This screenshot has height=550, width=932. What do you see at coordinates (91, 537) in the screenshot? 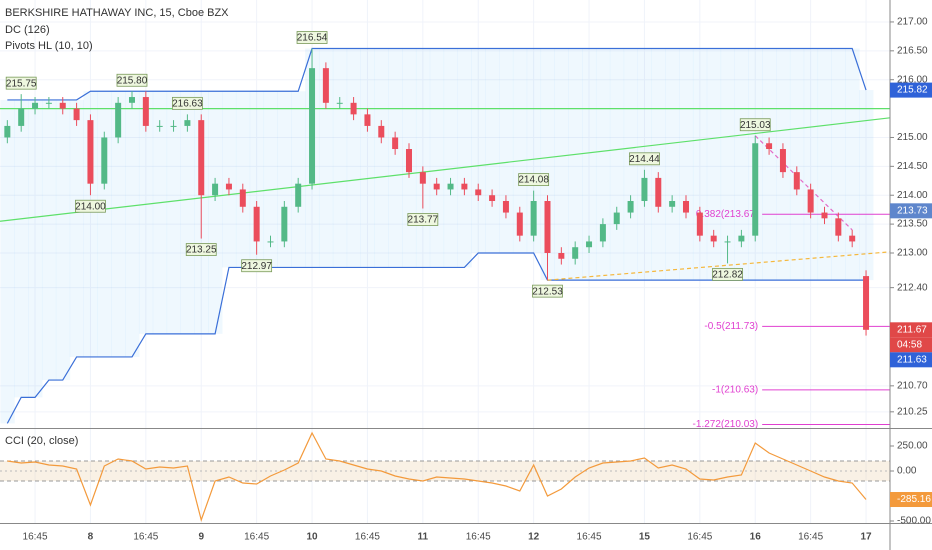
I see `x-tick-label: 8` at bounding box center [91, 537].